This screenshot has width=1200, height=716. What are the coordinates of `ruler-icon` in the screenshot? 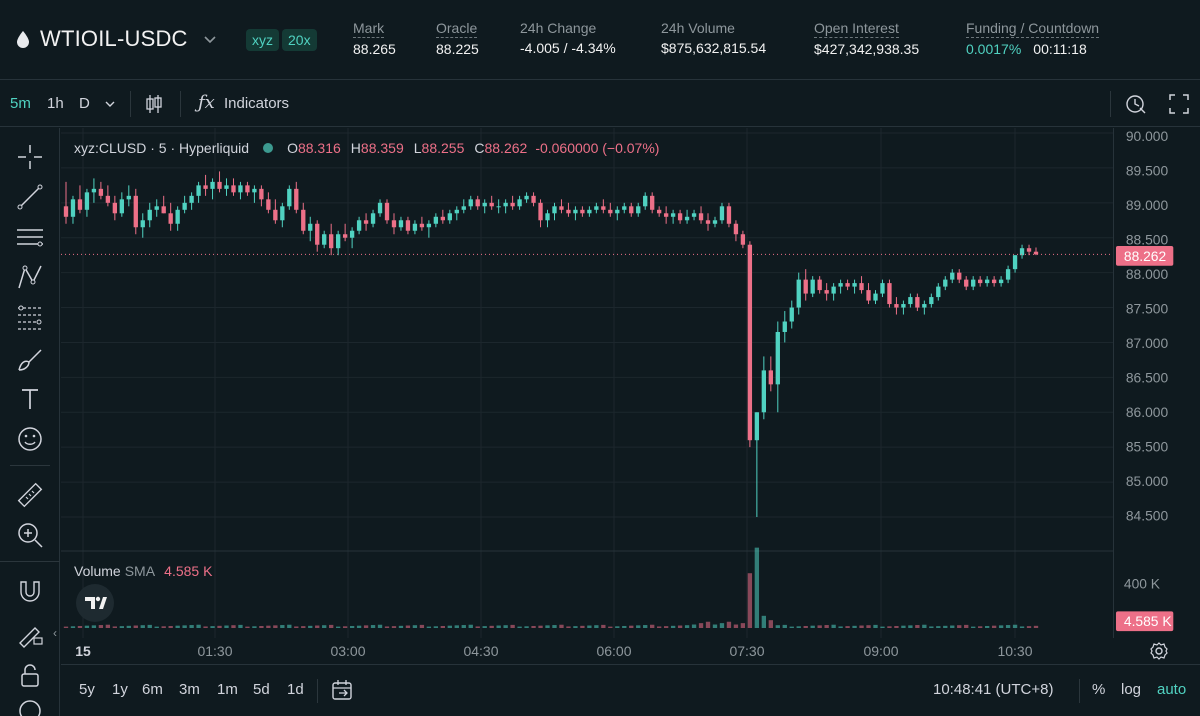 It's located at (30, 495).